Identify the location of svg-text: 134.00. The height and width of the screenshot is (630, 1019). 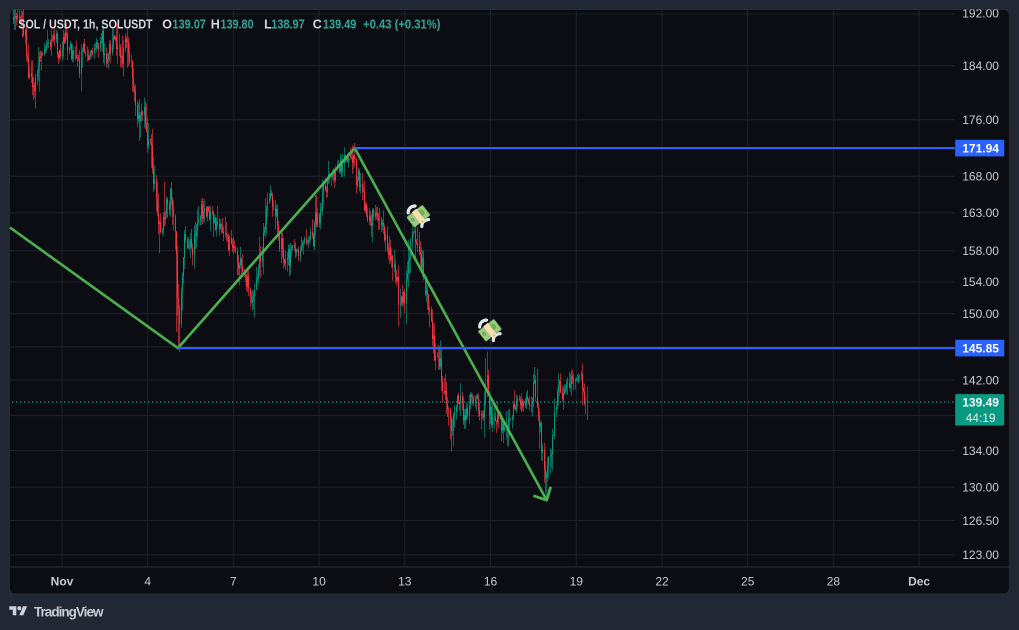
(980, 451).